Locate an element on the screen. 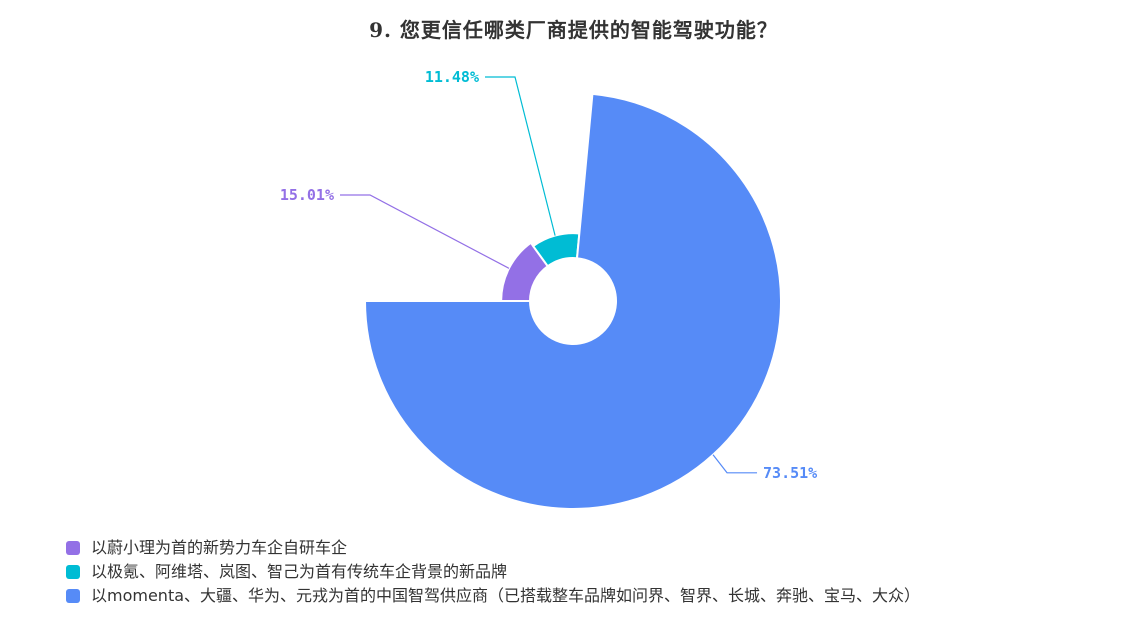  slice-label-2: 11.48% is located at coordinates (452, 77).